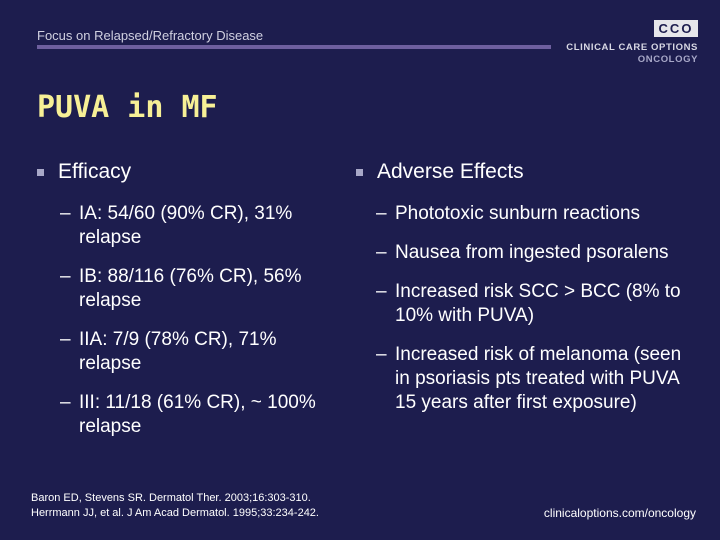  What do you see at coordinates (632, 47) in the screenshot?
I see `logo-line1: CLINICAL CARE OPTIONS` at bounding box center [632, 47].